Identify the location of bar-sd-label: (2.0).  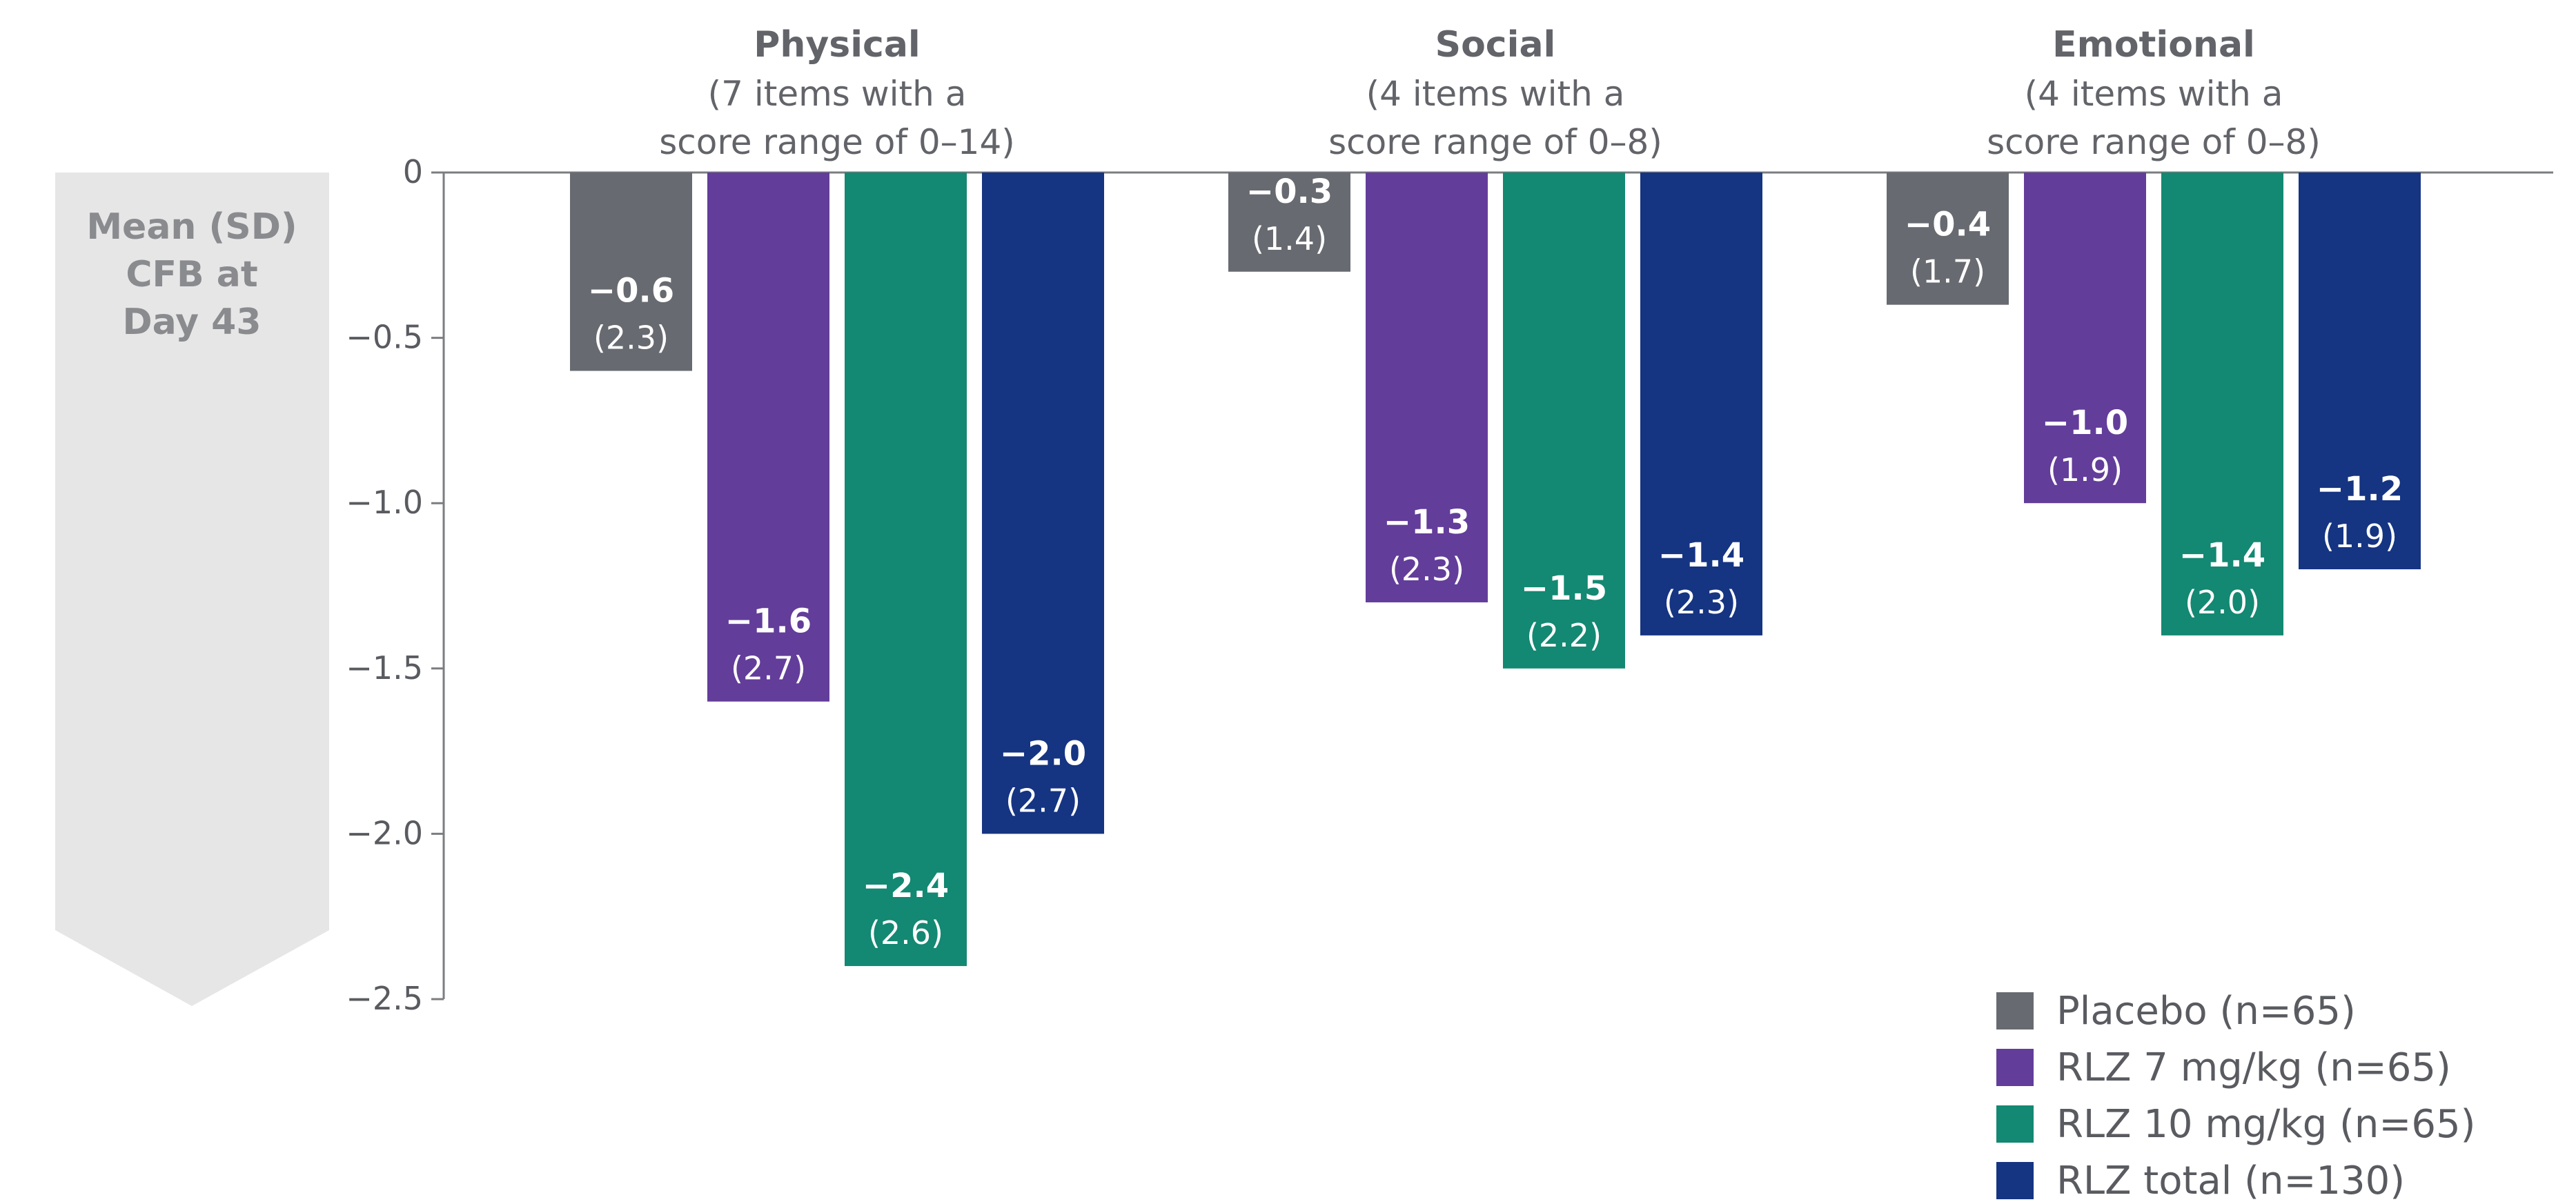
(2222, 602).